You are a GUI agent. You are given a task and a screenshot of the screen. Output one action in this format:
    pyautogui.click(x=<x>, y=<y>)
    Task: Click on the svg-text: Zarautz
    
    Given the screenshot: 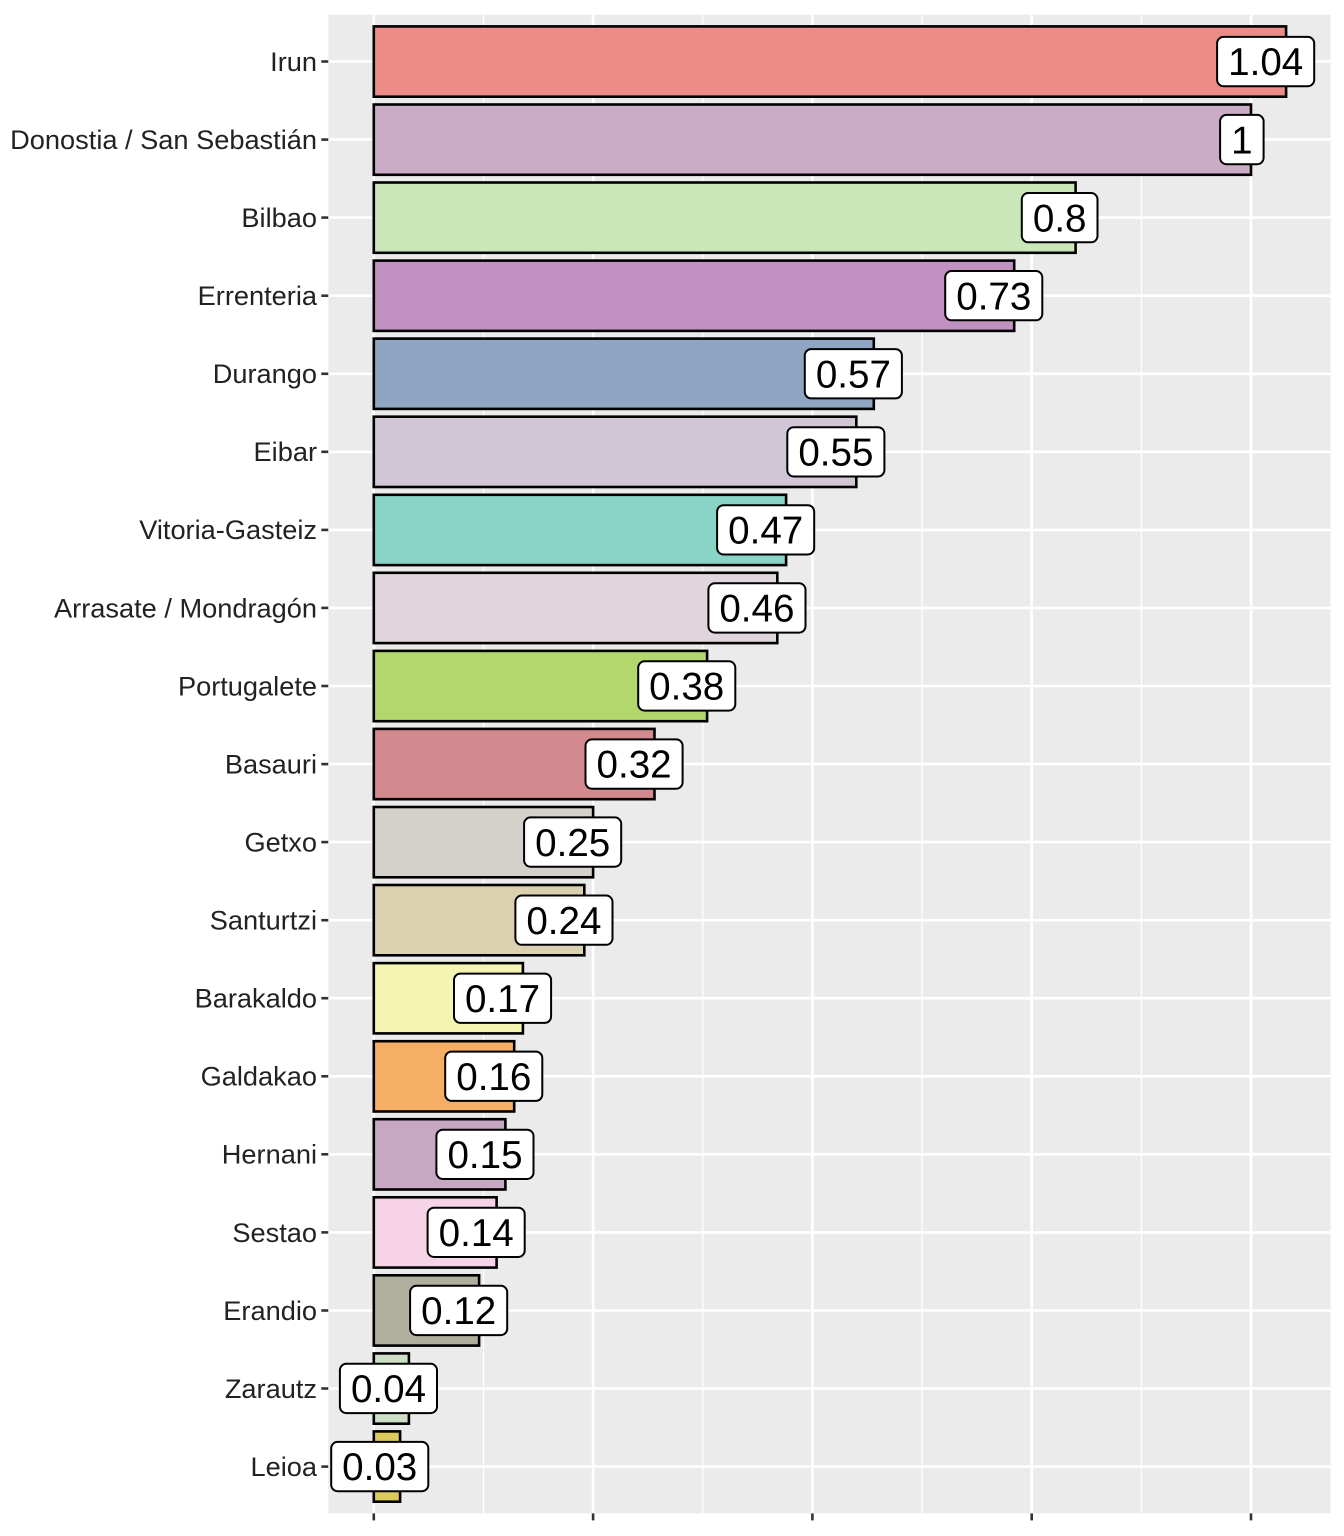 What is the action you would take?
    pyautogui.click(x=271, y=1388)
    